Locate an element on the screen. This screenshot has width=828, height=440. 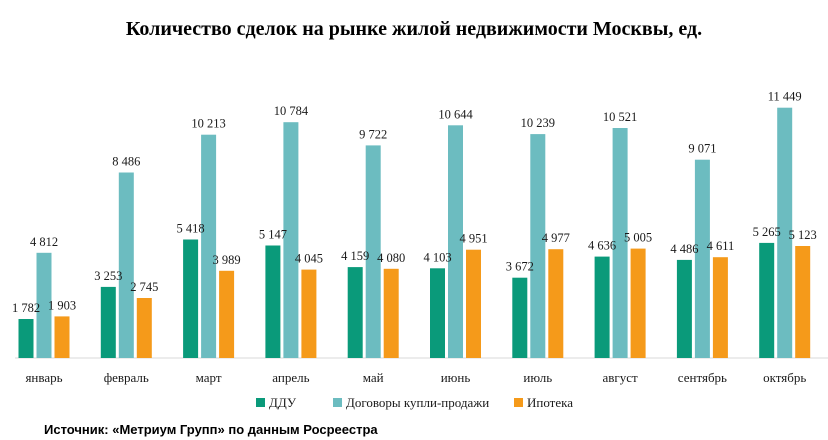
data-label: 4 103 is located at coordinates (437, 257).